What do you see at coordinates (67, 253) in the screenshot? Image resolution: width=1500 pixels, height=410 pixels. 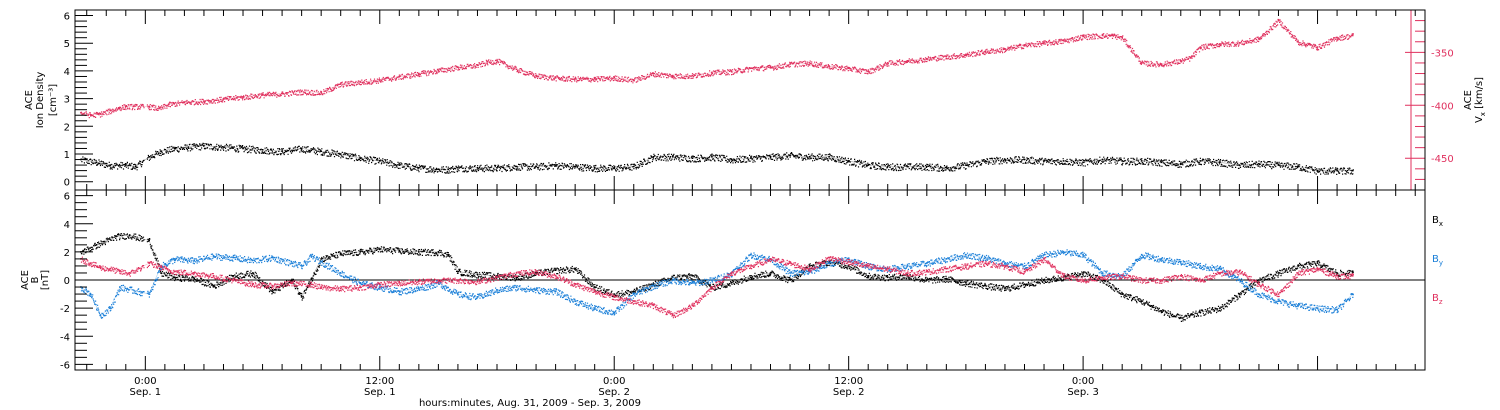 I see `field-tick-label: 2` at bounding box center [67, 253].